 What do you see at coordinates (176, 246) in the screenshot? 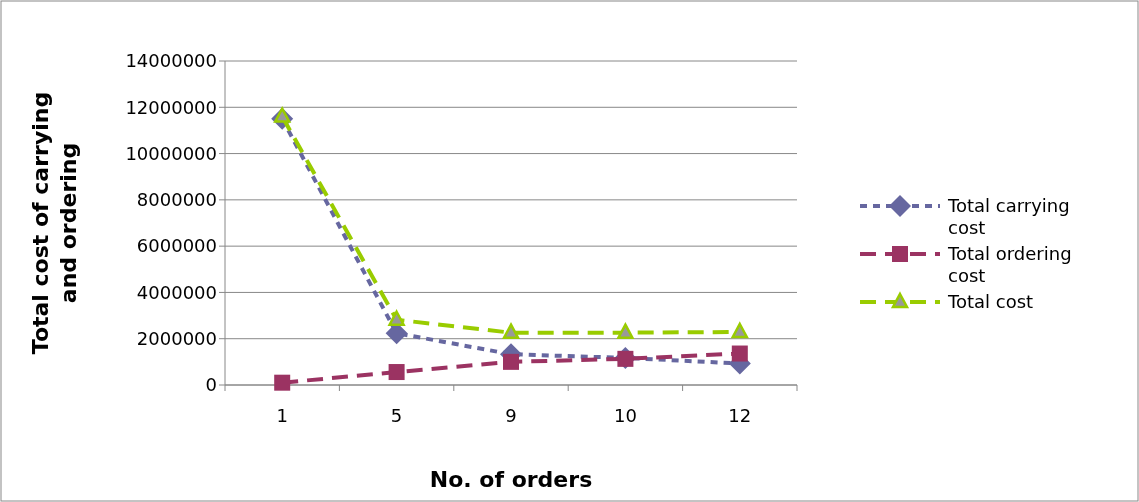
I see `y-tick-label: 6000000` at bounding box center [176, 246].